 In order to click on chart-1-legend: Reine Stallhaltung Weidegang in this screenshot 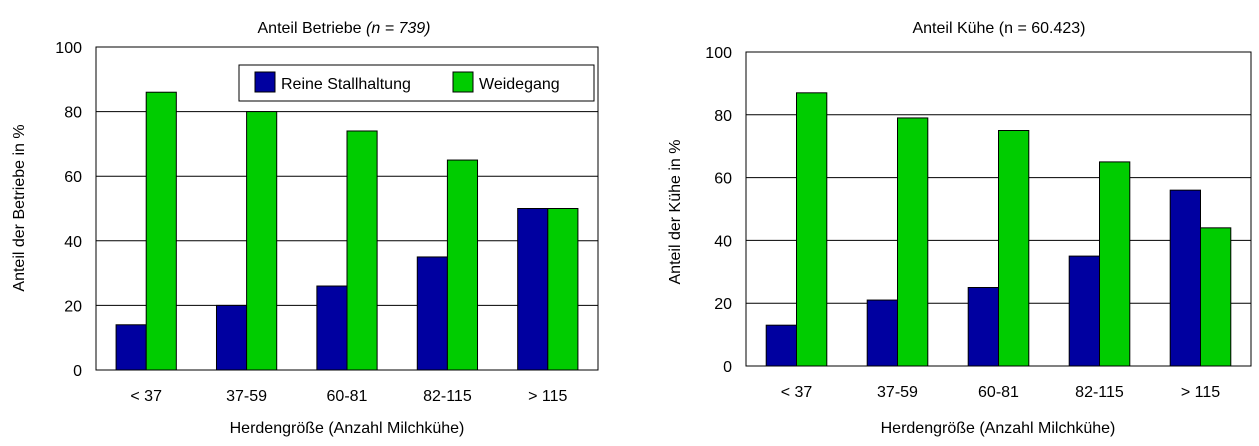, I will do `click(416, 83)`.